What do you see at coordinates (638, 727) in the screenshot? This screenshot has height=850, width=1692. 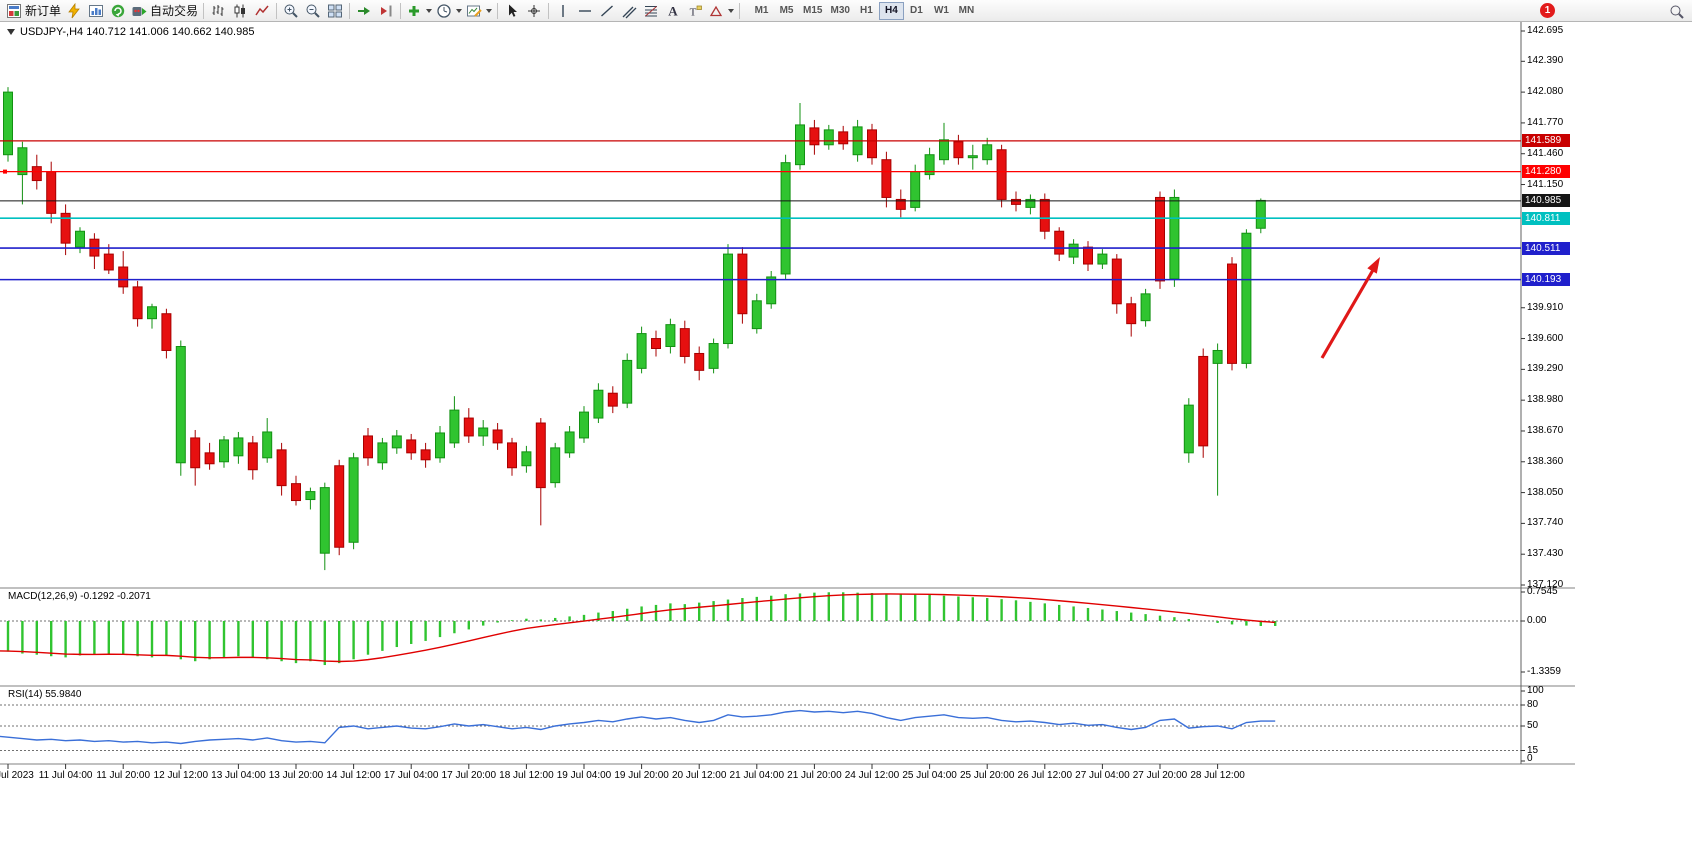 I see `rsi-line` at bounding box center [638, 727].